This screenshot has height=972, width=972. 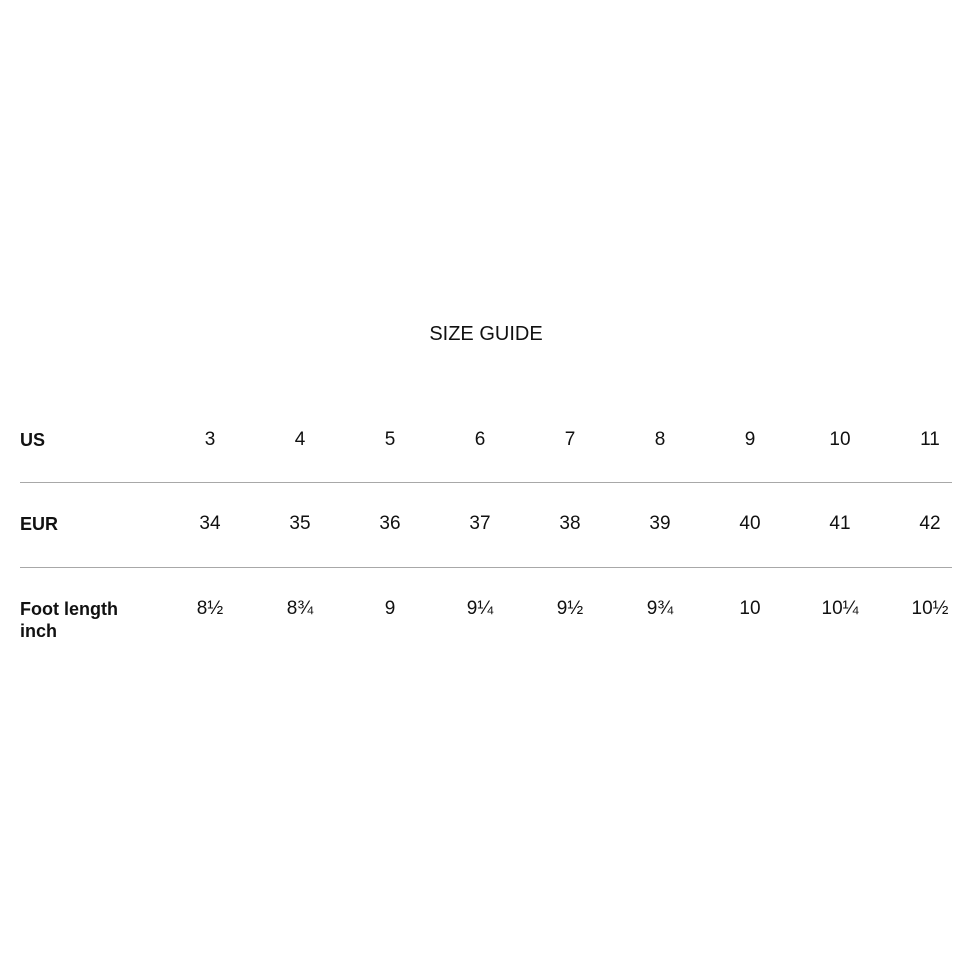 What do you see at coordinates (390, 439) in the screenshot?
I see `table-cell: 5` at bounding box center [390, 439].